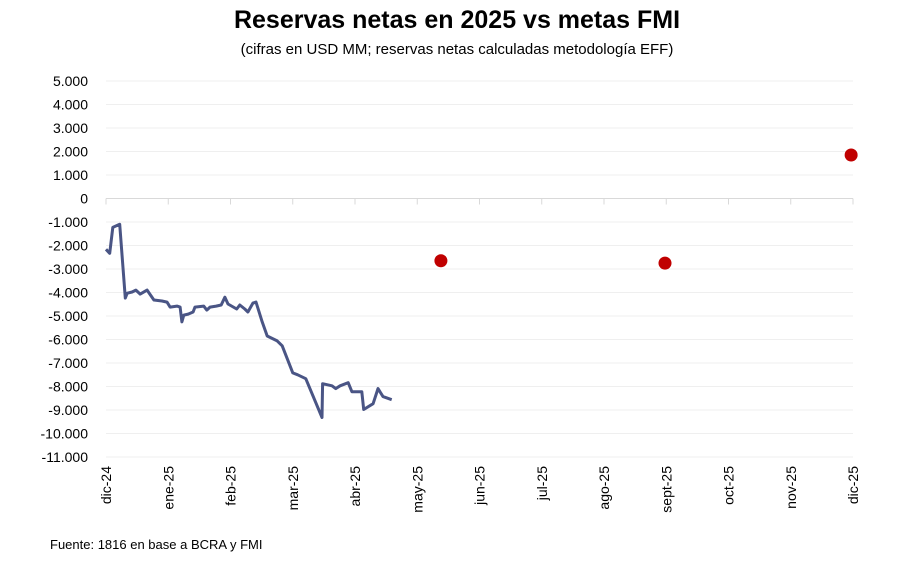 The width and height of the screenshot is (914, 565). Describe the element at coordinates (480, 486) in the screenshot. I see `x-tick-label: jun-25` at that location.